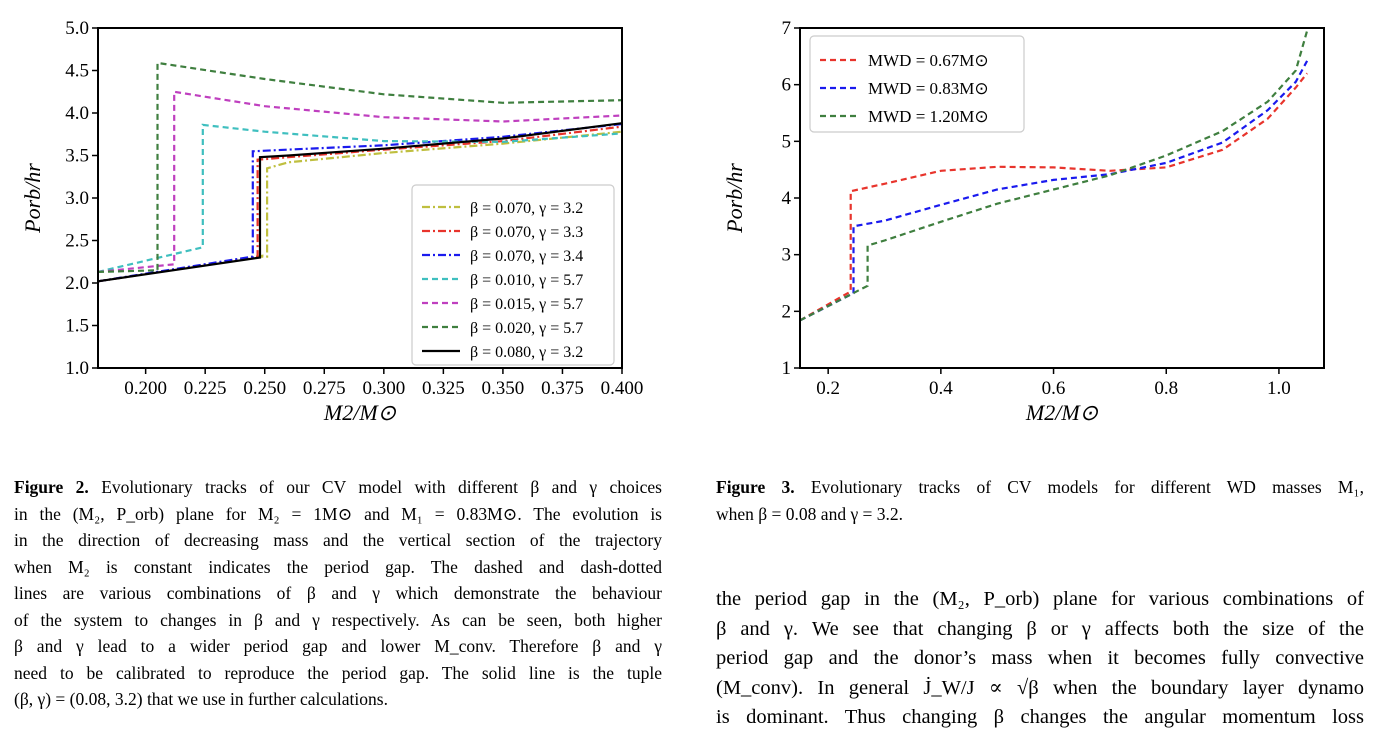 This screenshot has width=1380, height=733. I want to click on y-tick-label: 2, so click(787, 311).